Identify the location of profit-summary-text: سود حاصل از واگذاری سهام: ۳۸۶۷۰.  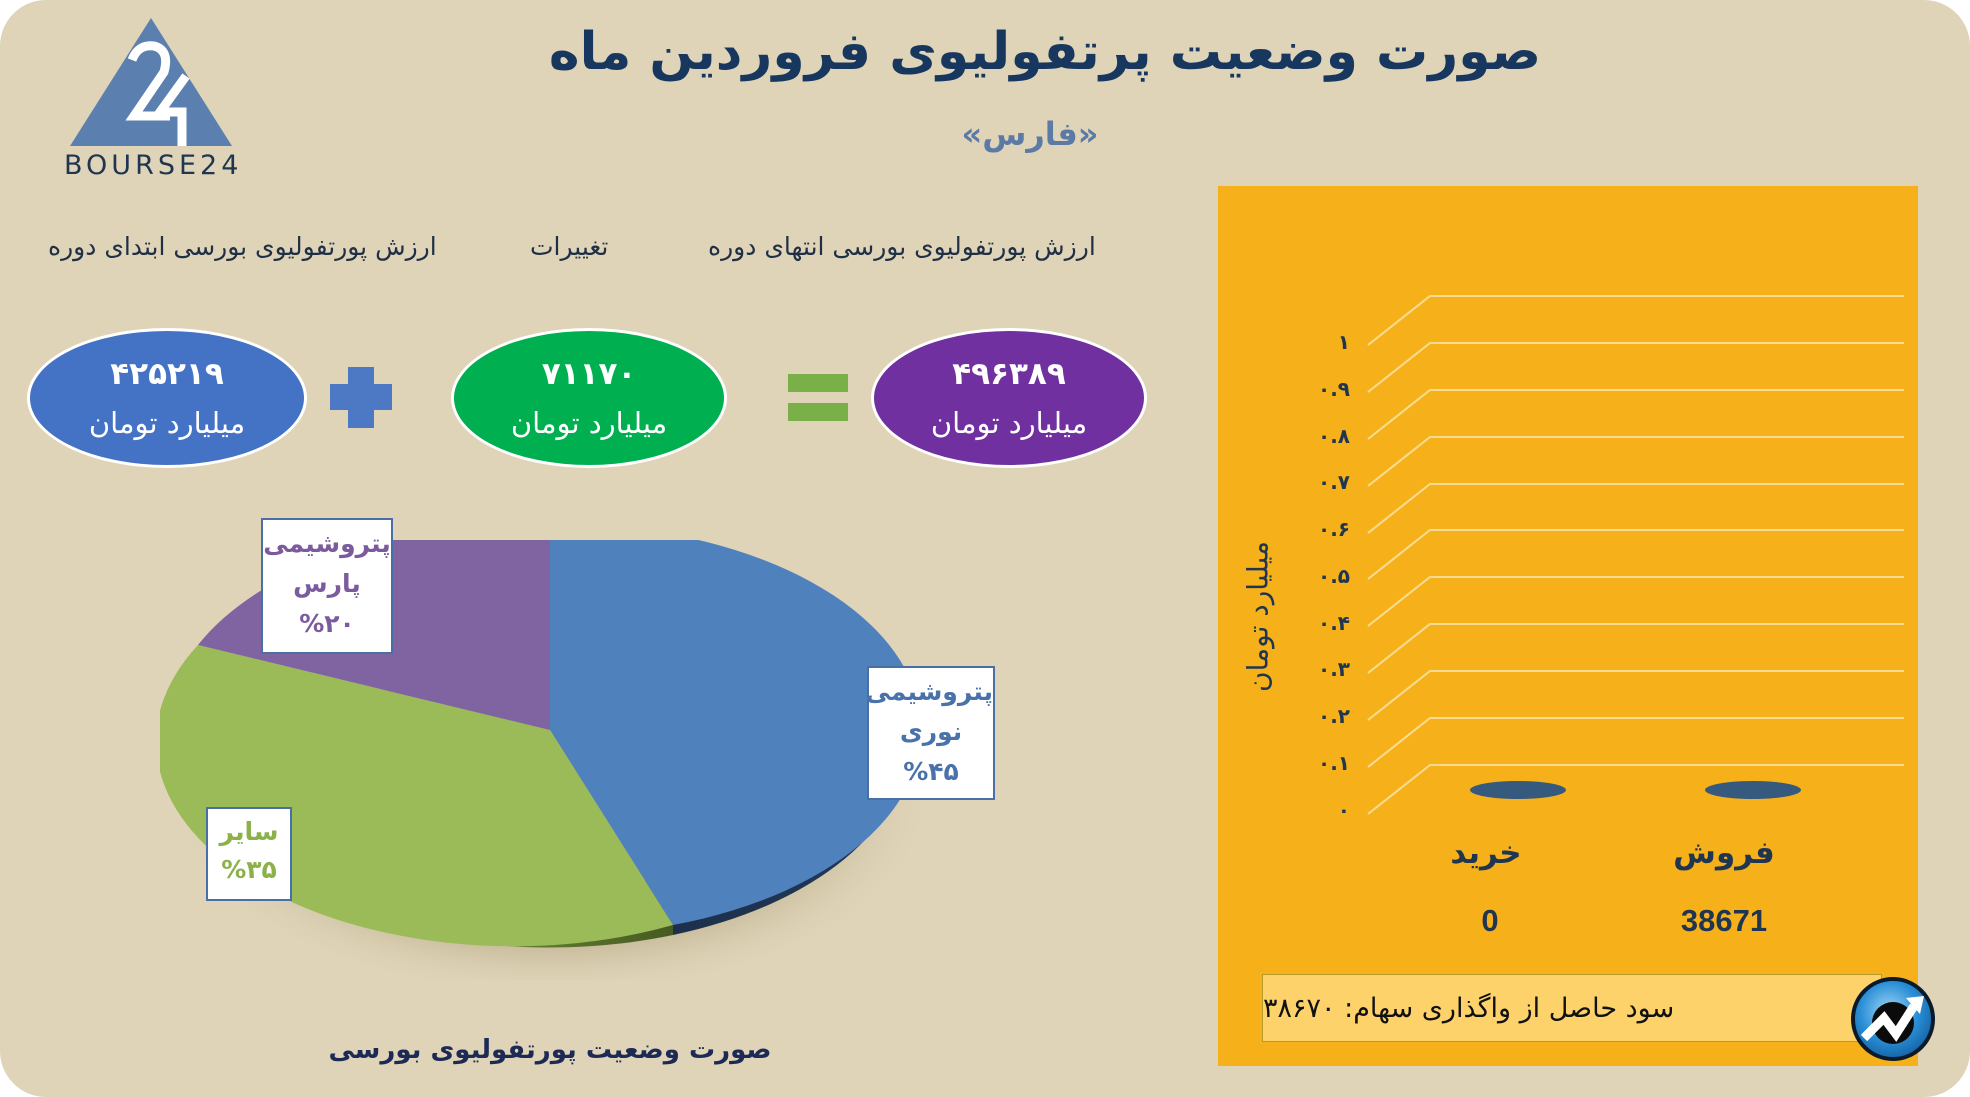
(1469, 1008).